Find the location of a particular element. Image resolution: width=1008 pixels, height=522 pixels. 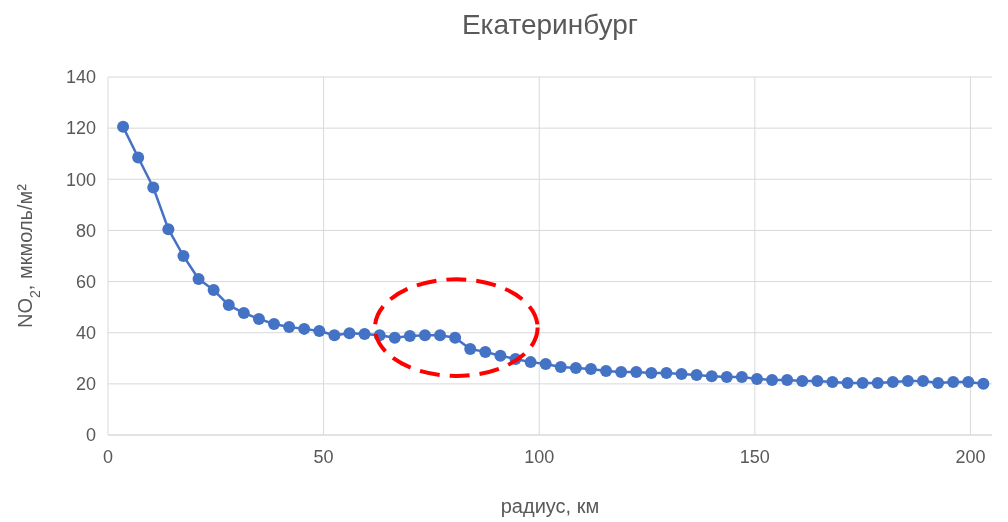

x-axis-title: радиус, км is located at coordinates (550, 506).